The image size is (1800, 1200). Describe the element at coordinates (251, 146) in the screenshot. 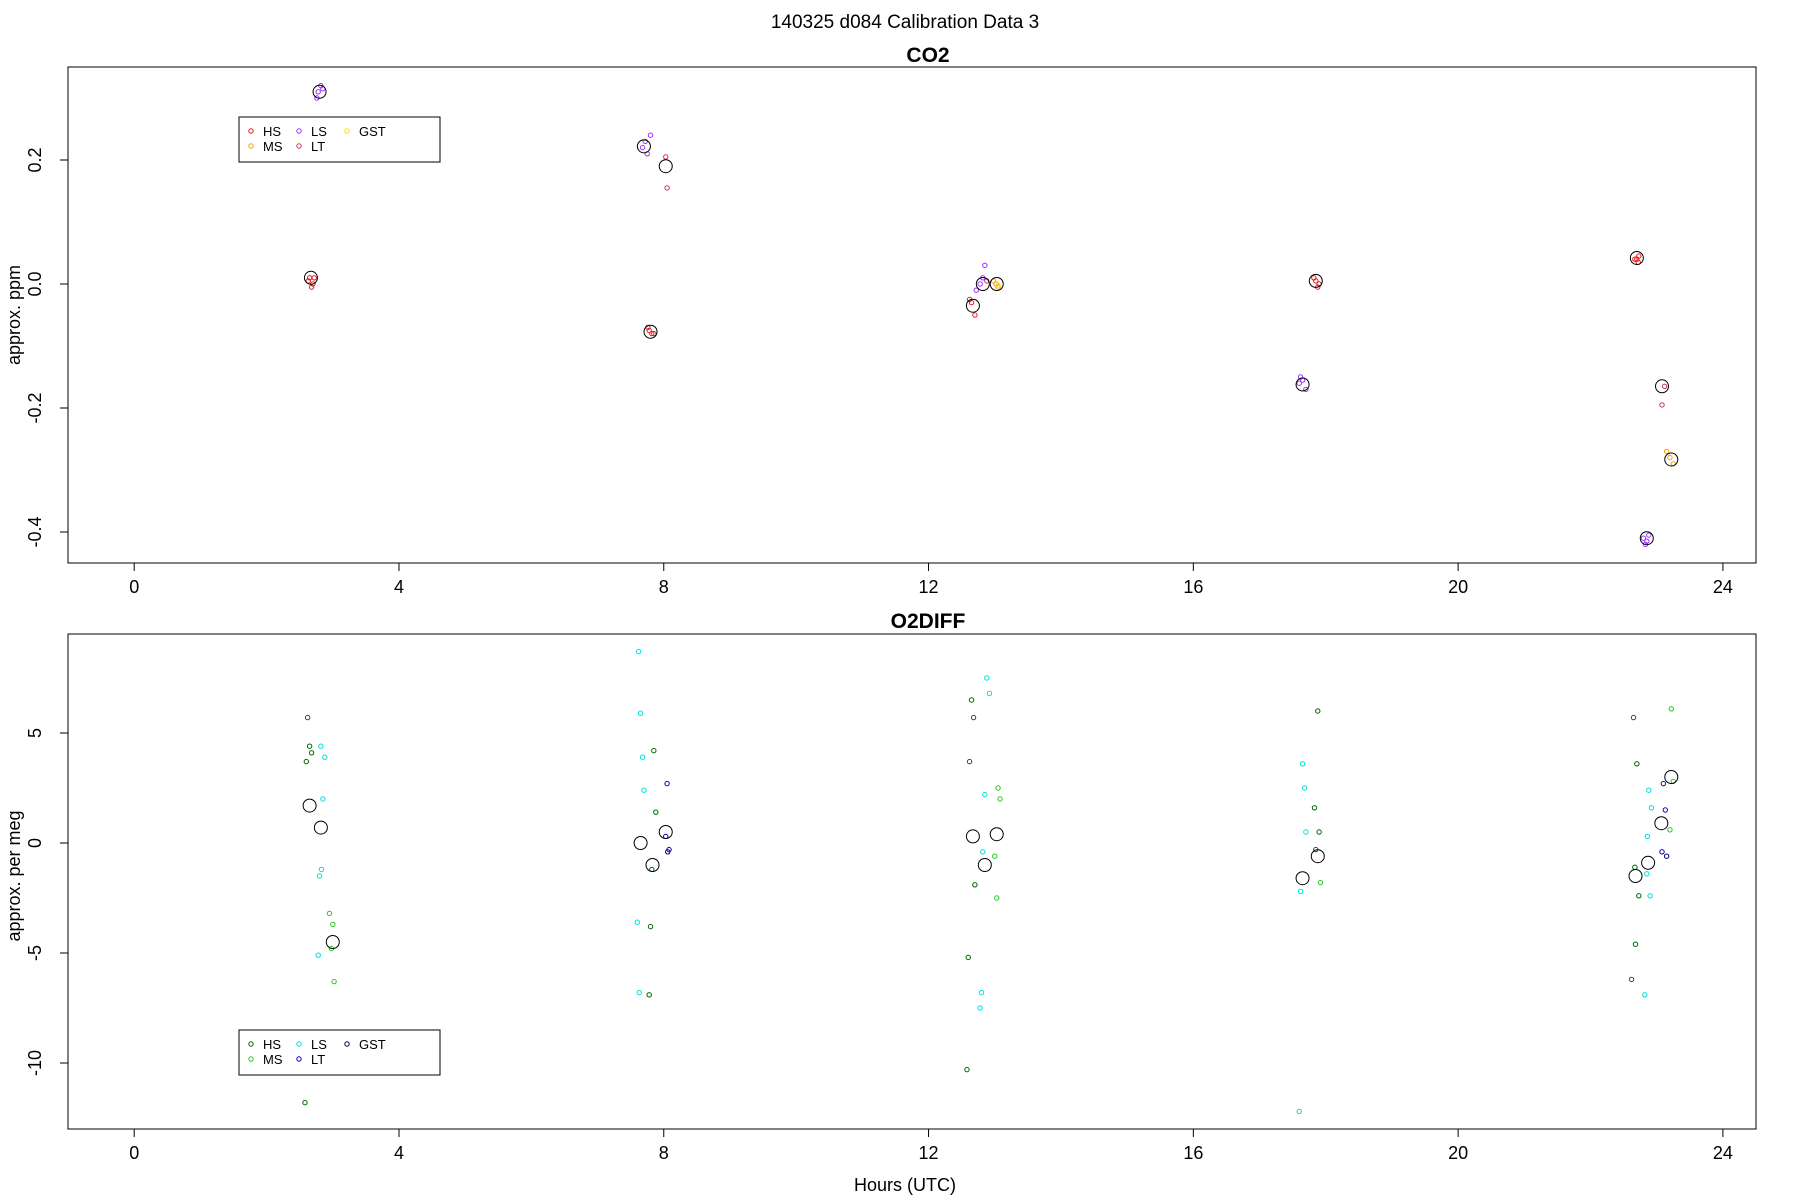

I see `co2-legend-marker-ms` at that location.